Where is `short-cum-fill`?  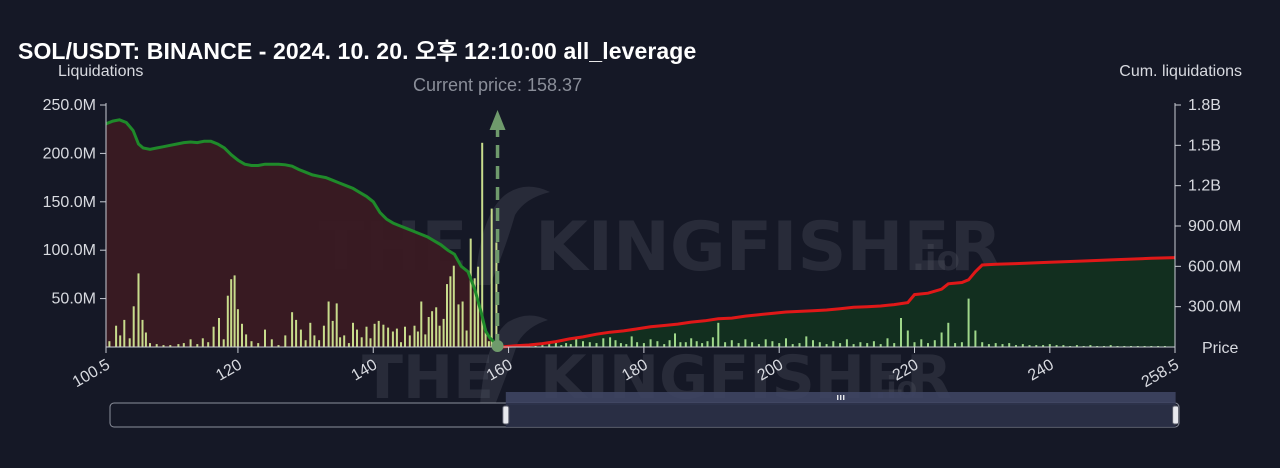 short-cum-fill is located at coordinates (838, 302).